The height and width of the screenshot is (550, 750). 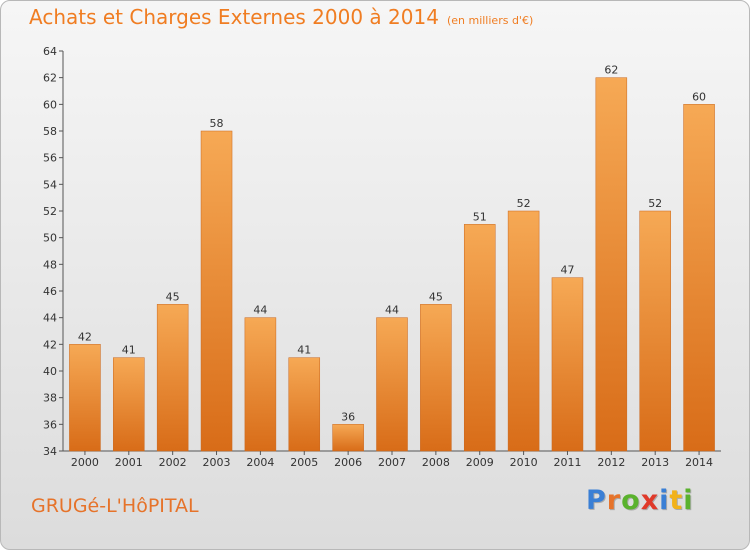 I want to click on y-tick-label: 34, so click(x=50, y=451).